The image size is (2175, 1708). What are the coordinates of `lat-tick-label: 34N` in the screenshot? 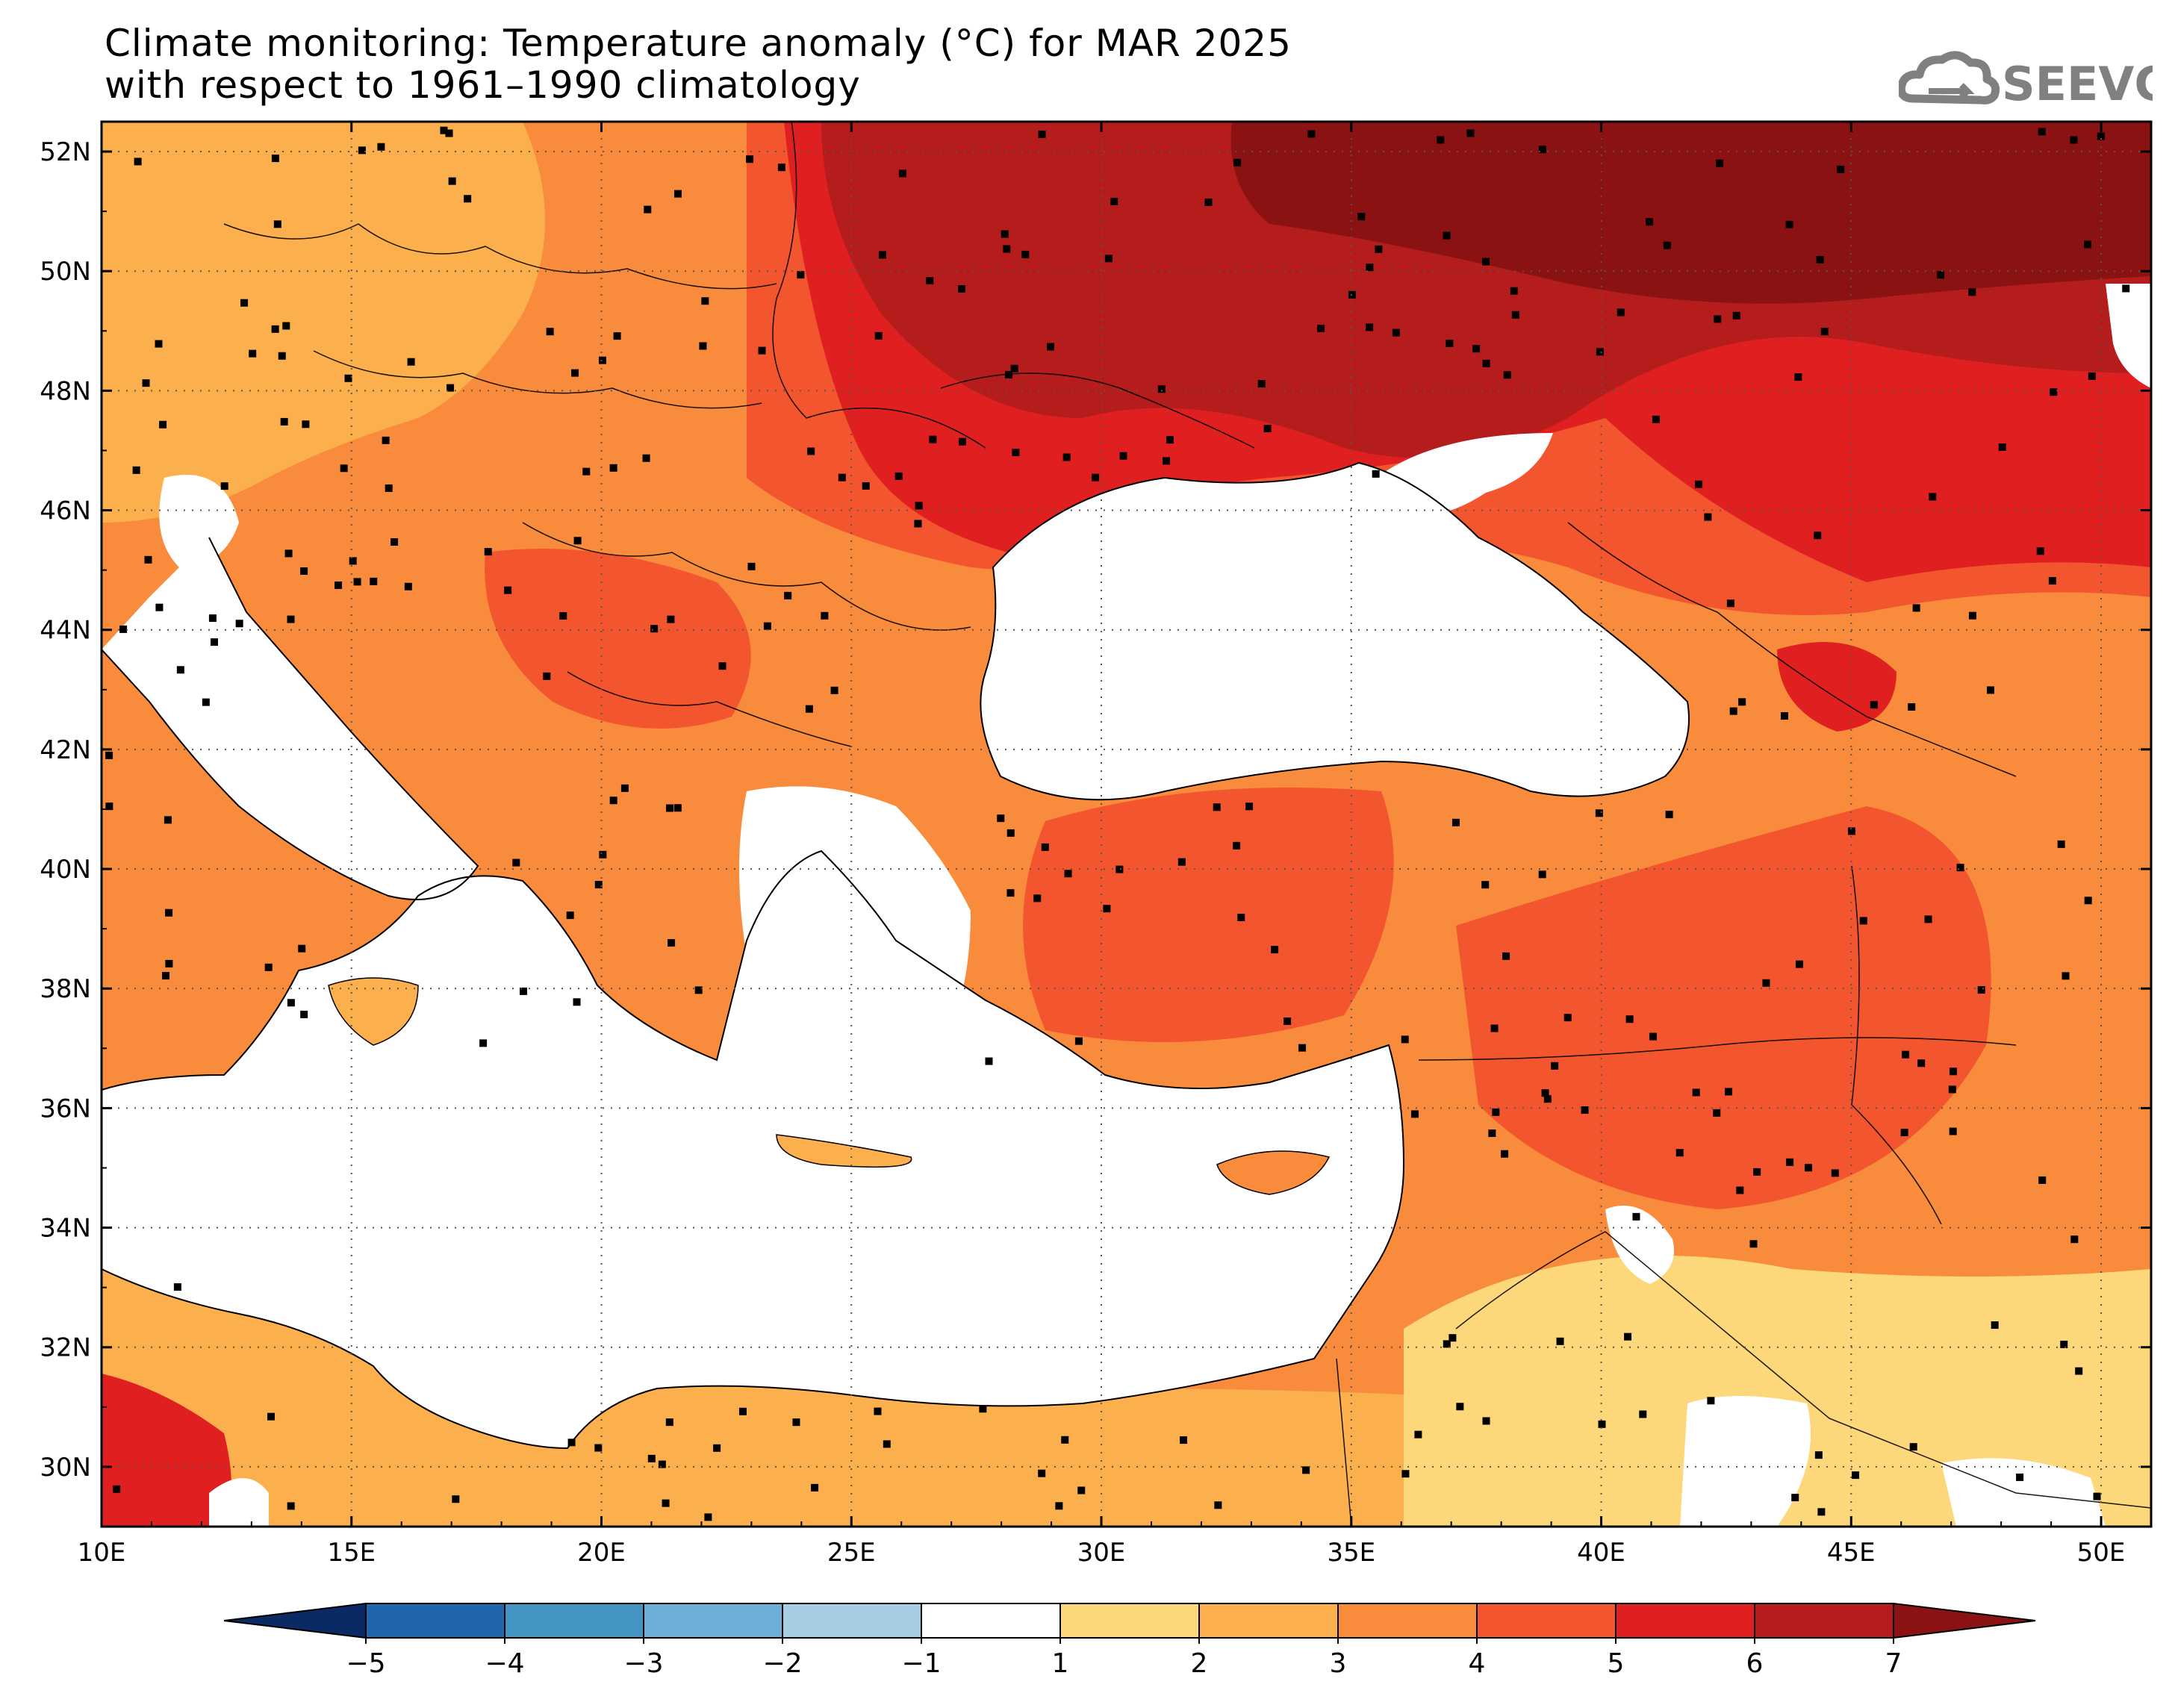 It's located at (65, 1229).